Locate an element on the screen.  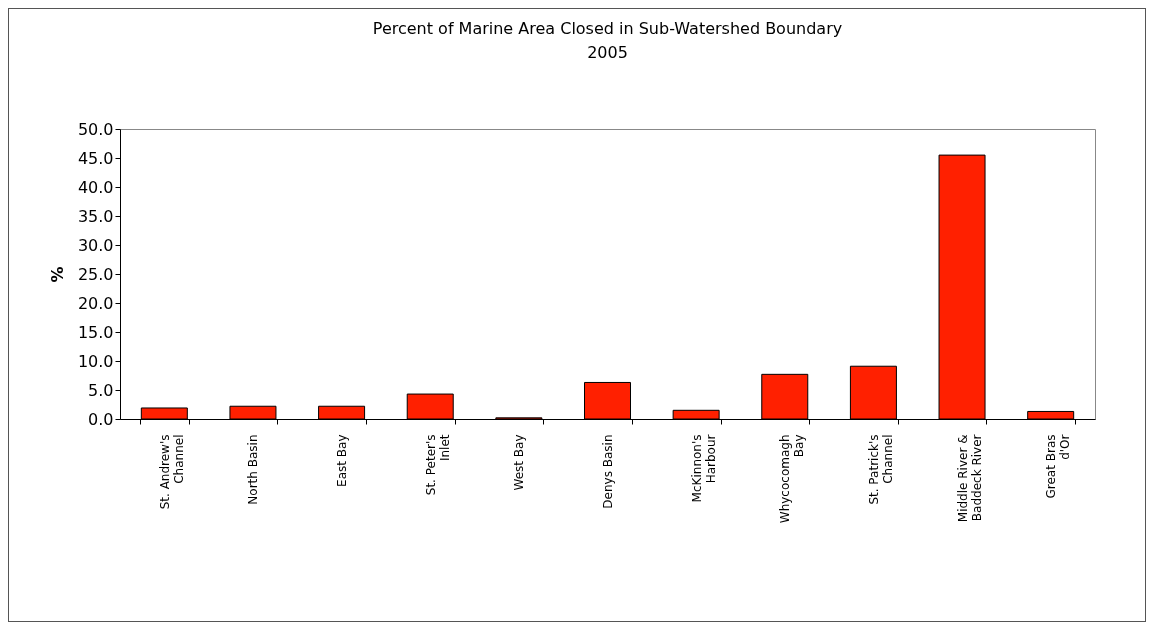
x-tick-label: McKinnon's Harbour is located at coordinates (703, 468).